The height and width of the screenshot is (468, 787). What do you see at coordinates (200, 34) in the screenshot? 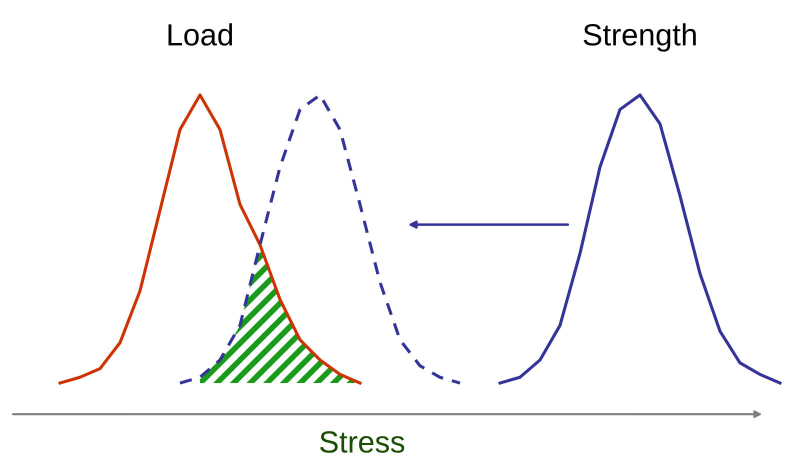
I see `series-label: Load` at bounding box center [200, 34].